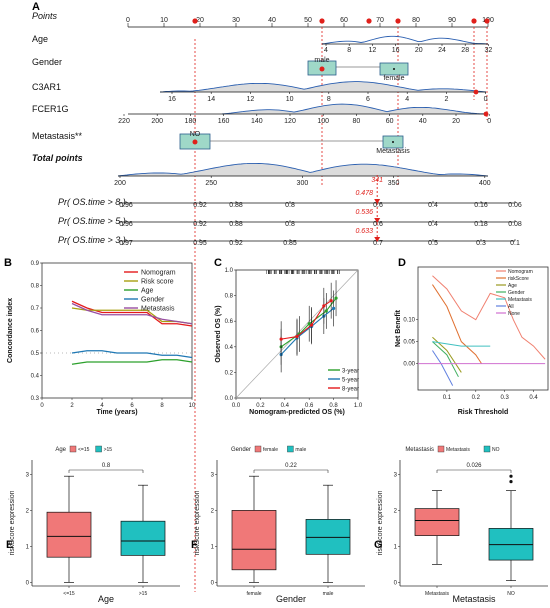  Describe the element at coordinates (236, 406) in the screenshot. I see `x-tick-label: 0.0` at that location.